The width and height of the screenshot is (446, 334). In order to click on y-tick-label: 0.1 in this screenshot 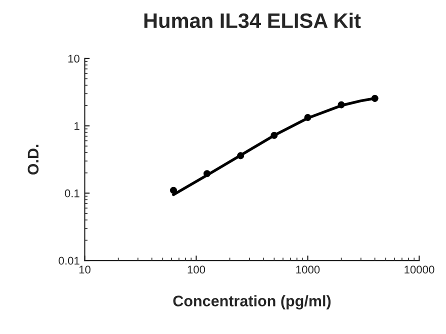, I will do `click(72, 193)`.